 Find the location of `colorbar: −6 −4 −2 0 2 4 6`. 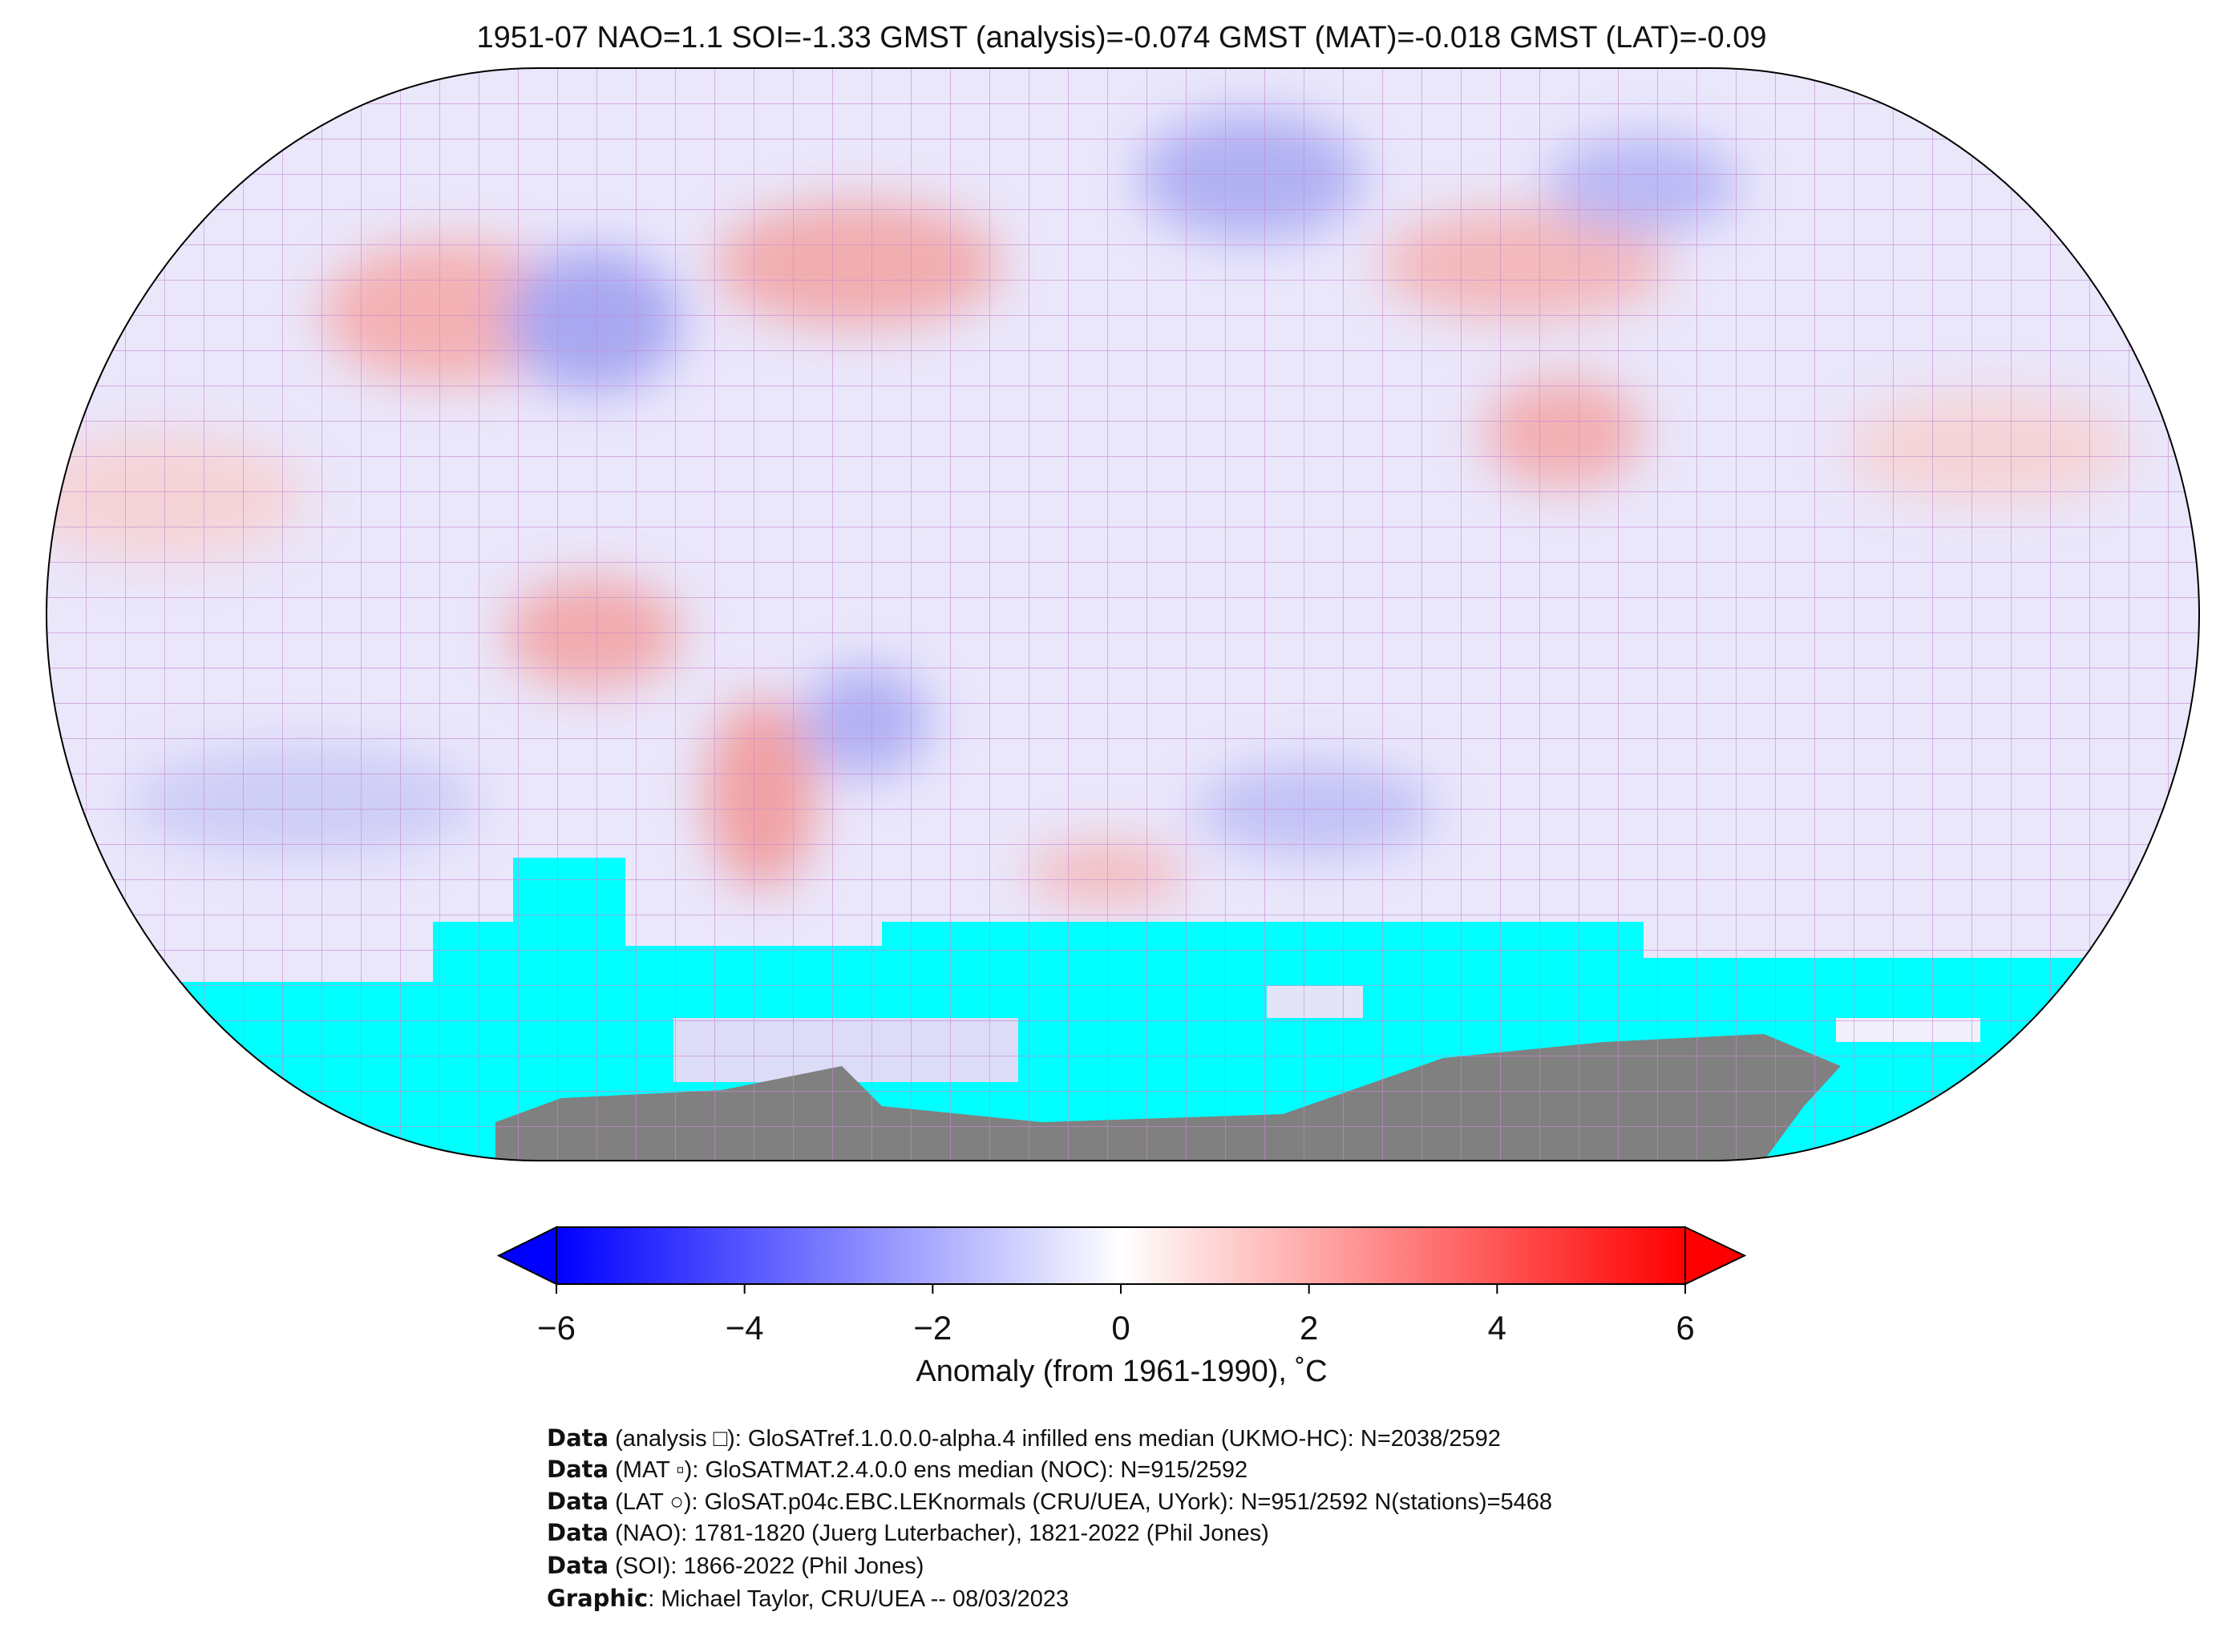

colorbar: −6 −4 −2 0 2 4 6 is located at coordinates (1121, 1286).